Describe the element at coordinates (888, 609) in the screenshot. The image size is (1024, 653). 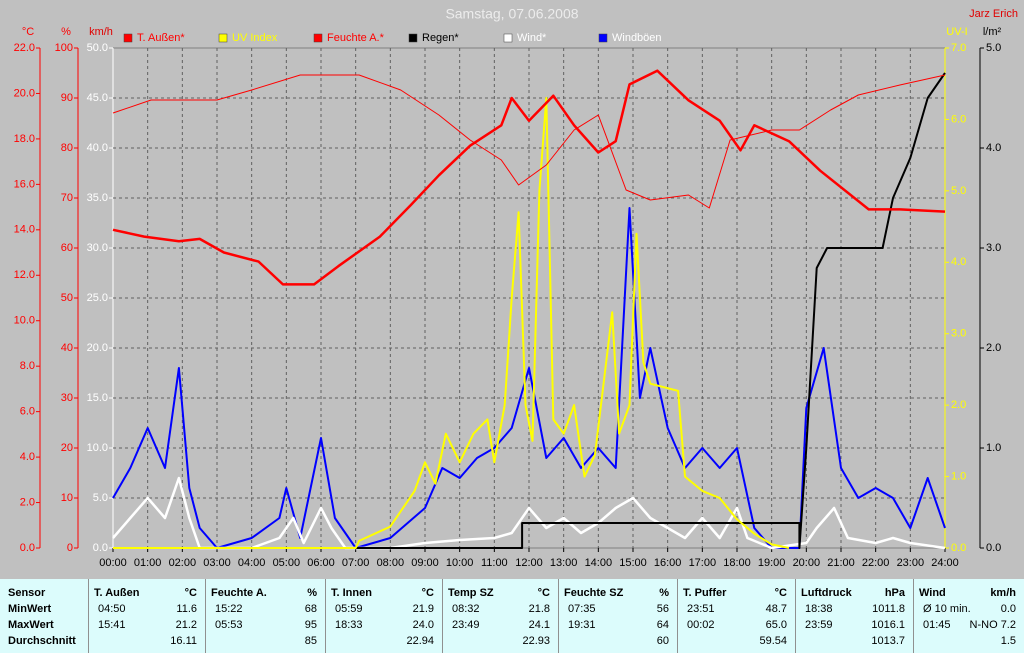
I see `table-cell: 1011.8` at that location.